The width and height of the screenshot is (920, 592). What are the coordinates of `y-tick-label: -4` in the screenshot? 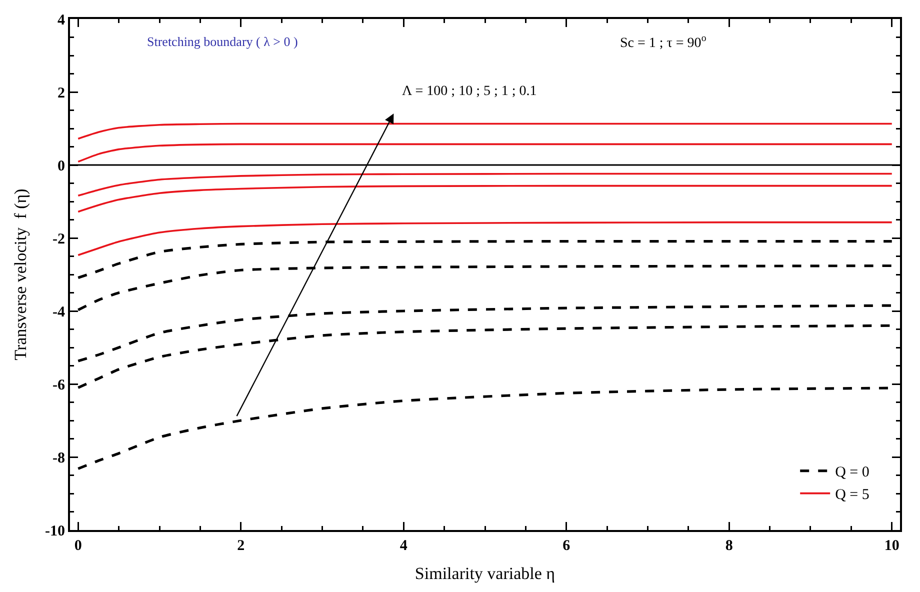 It's located at (59, 312).